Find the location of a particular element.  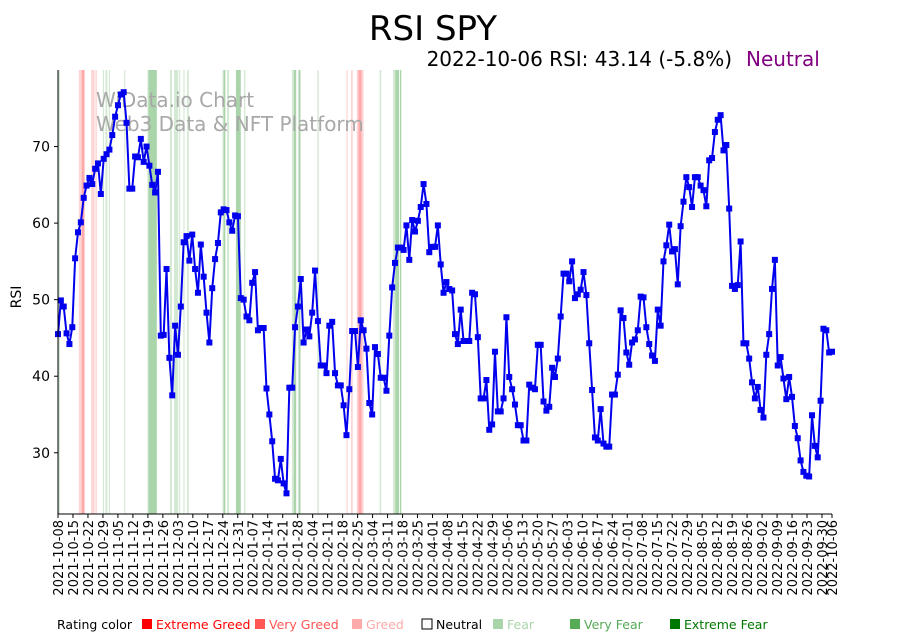

watermark-line-2: Web3 Data & NFT Platform is located at coordinates (230, 124).